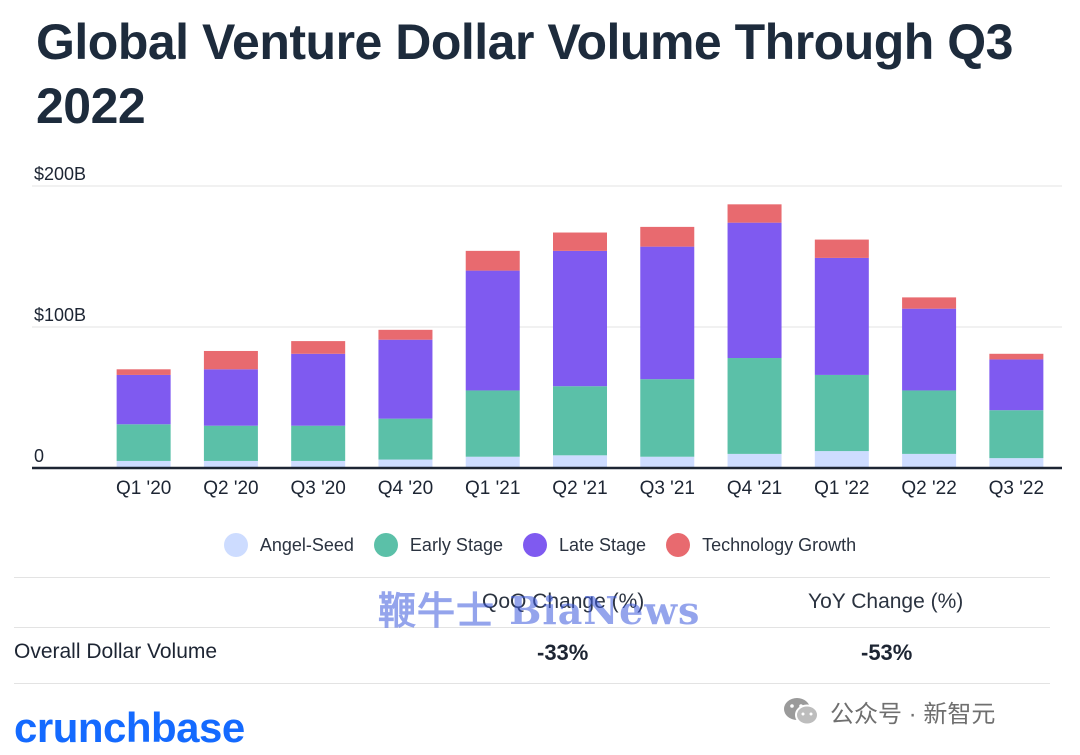 The image size is (1080, 755). Describe the element at coordinates (143, 488) in the screenshot. I see `x-tick-label: Q1 '20` at that location.